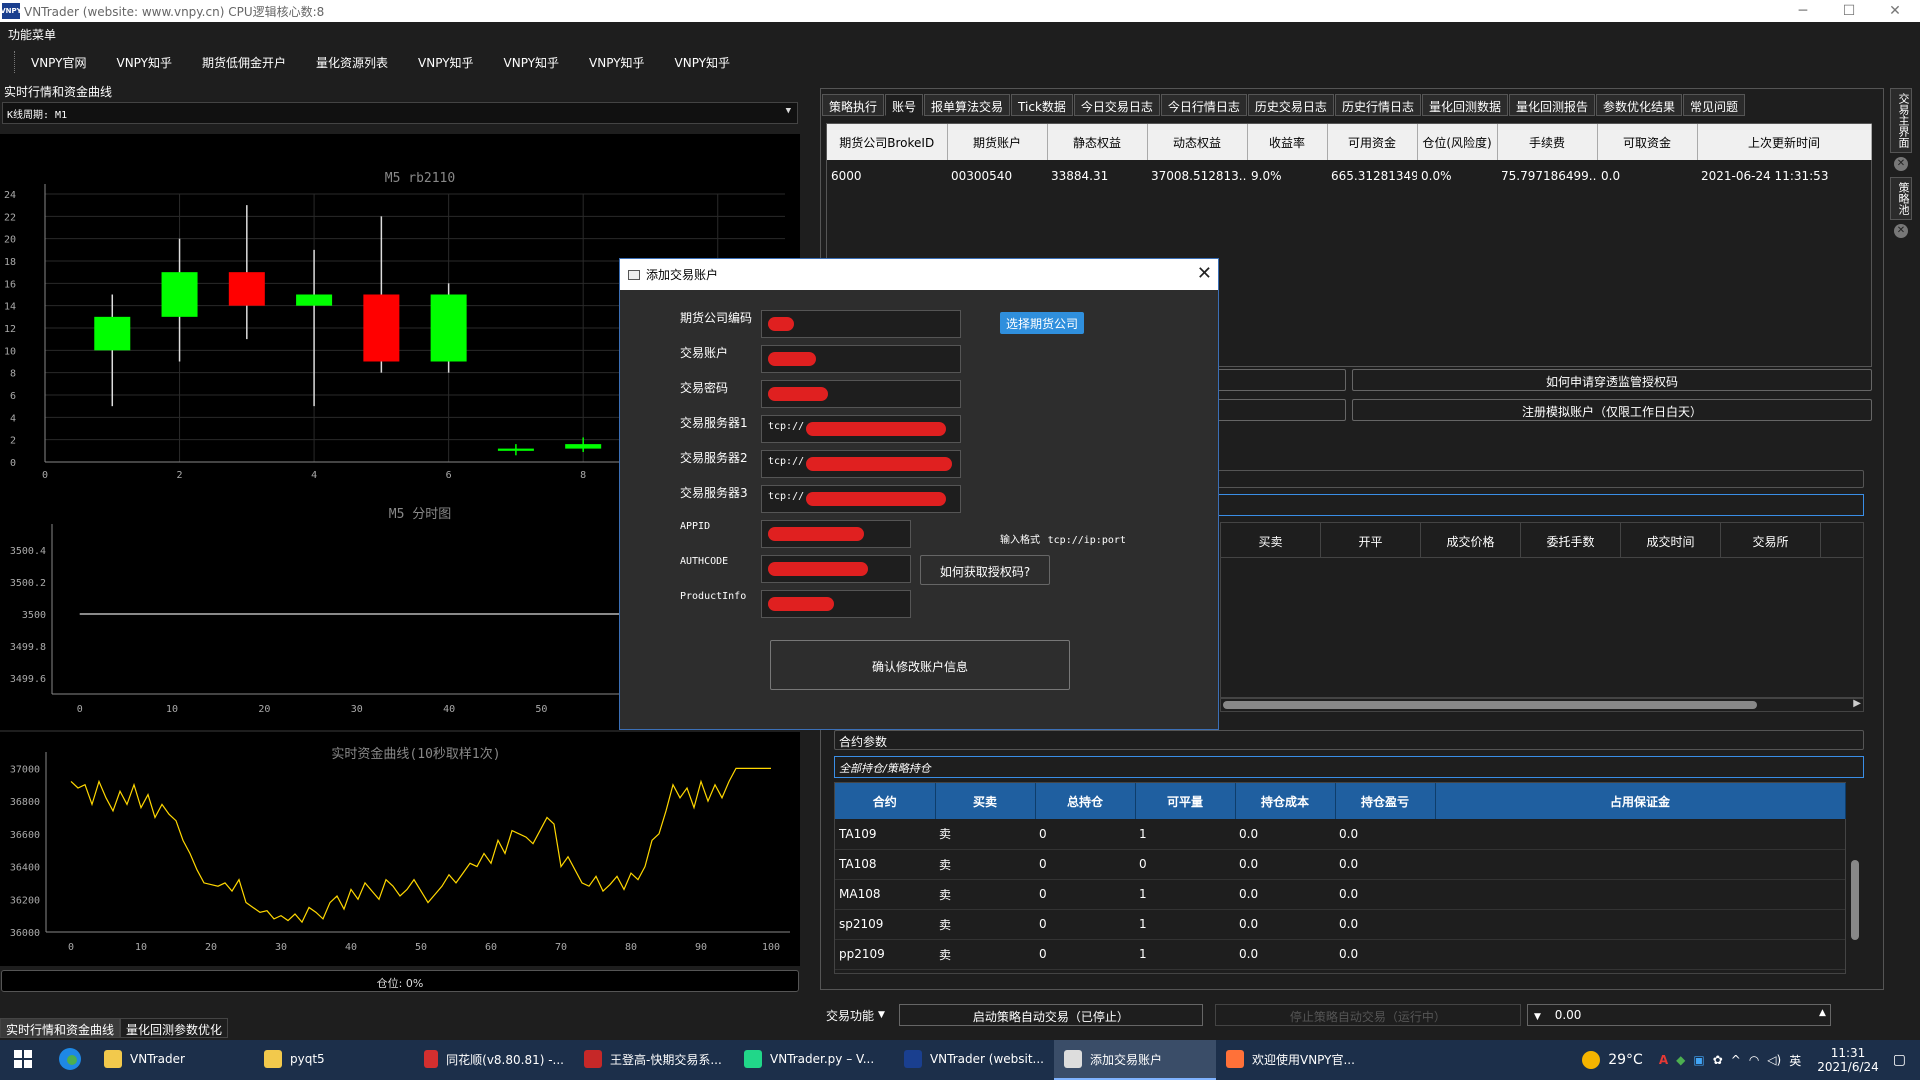 This screenshot has height=1080, width=1920. Describe the element at coordinates (1042, 105) in the screenshot. I see `tab-tick: Tick数据` at that location.